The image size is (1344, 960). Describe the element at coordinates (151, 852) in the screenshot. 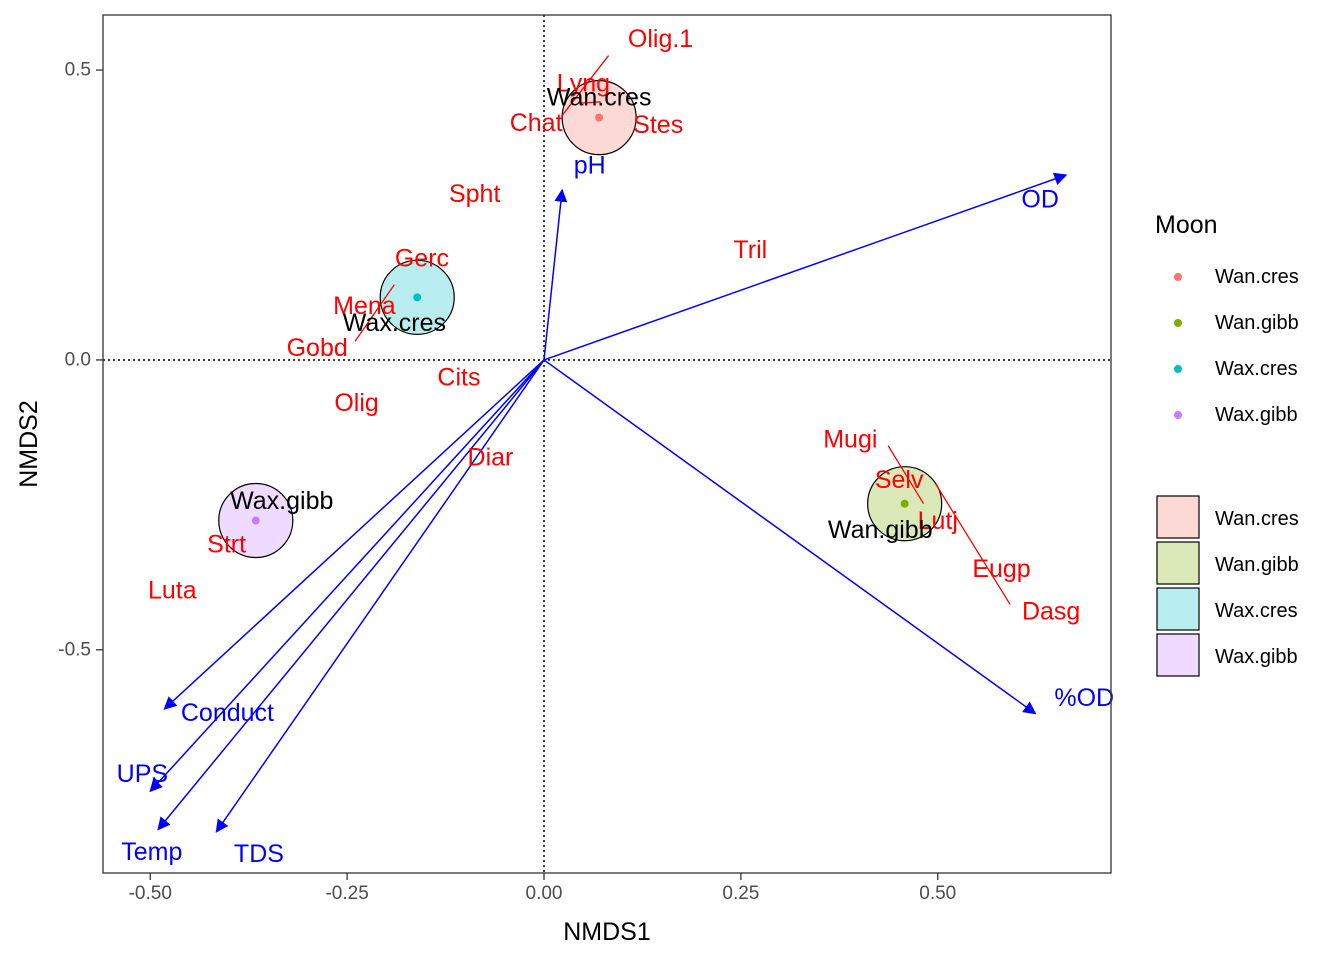

I see `vector-label-temp: Temp` at that location.